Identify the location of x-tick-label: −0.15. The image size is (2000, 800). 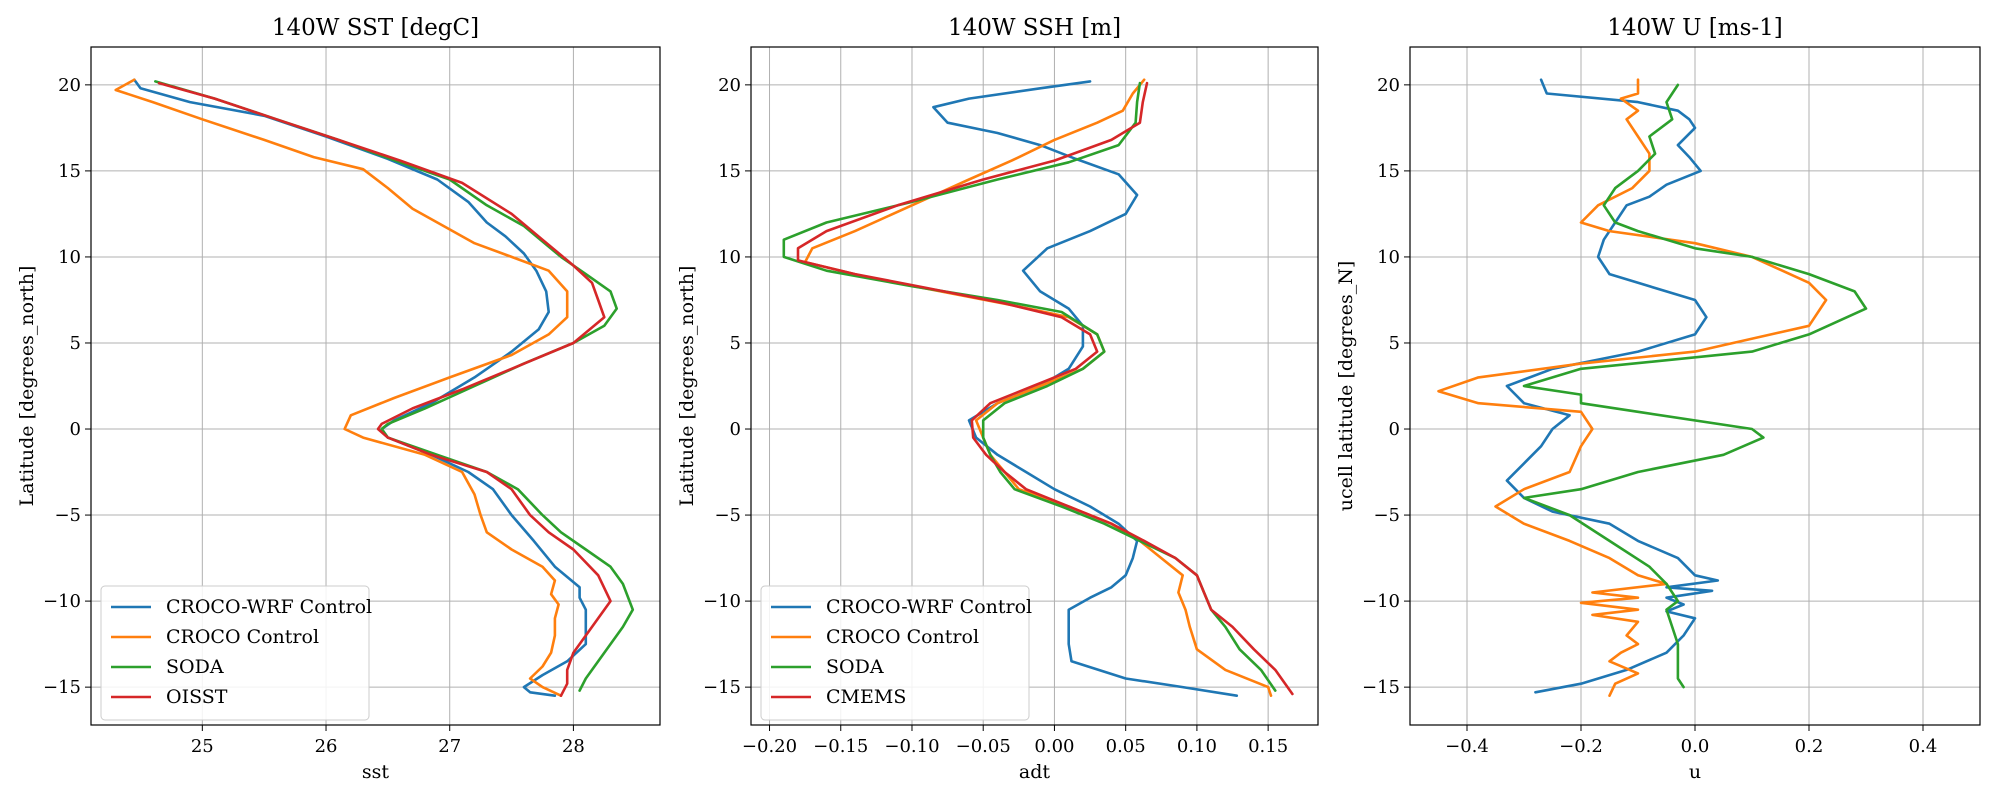
(840, 746).